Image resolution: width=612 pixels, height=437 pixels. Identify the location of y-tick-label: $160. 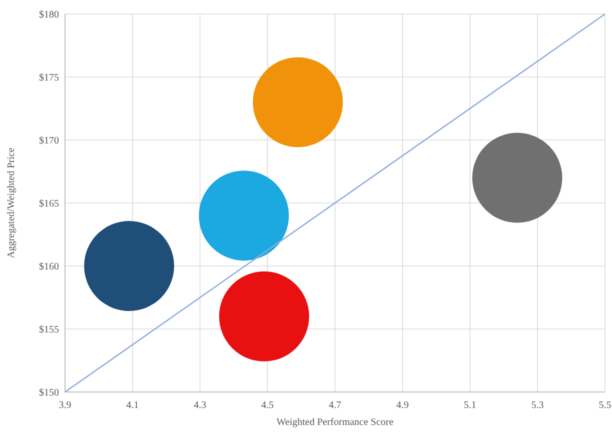
(49, 267).